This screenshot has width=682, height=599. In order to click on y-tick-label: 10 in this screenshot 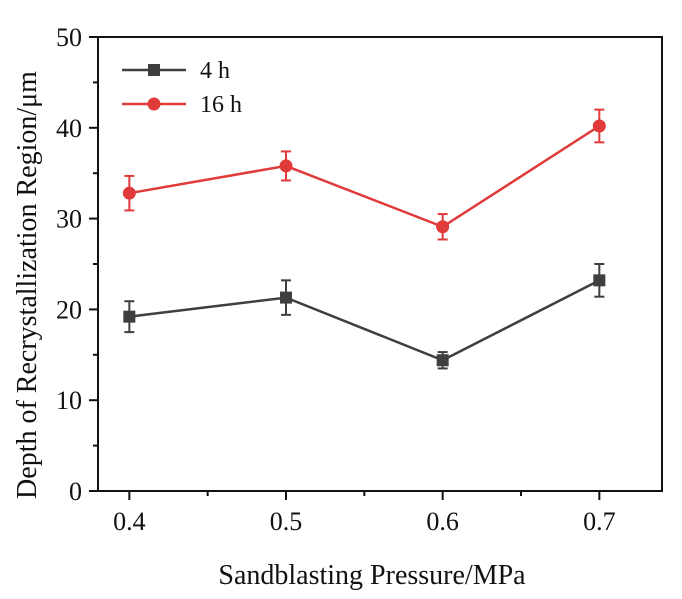, I will do `click(69, 400)`.